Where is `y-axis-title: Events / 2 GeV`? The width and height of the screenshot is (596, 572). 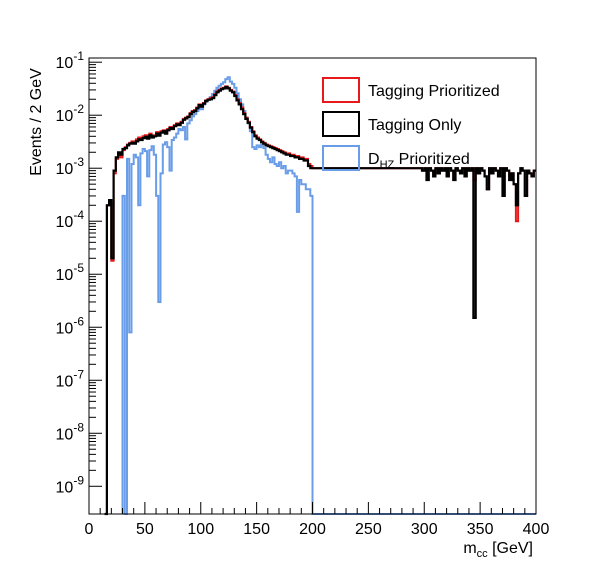 y-axis-title: Events / 2 GeV is located at coordinates (36, 122).